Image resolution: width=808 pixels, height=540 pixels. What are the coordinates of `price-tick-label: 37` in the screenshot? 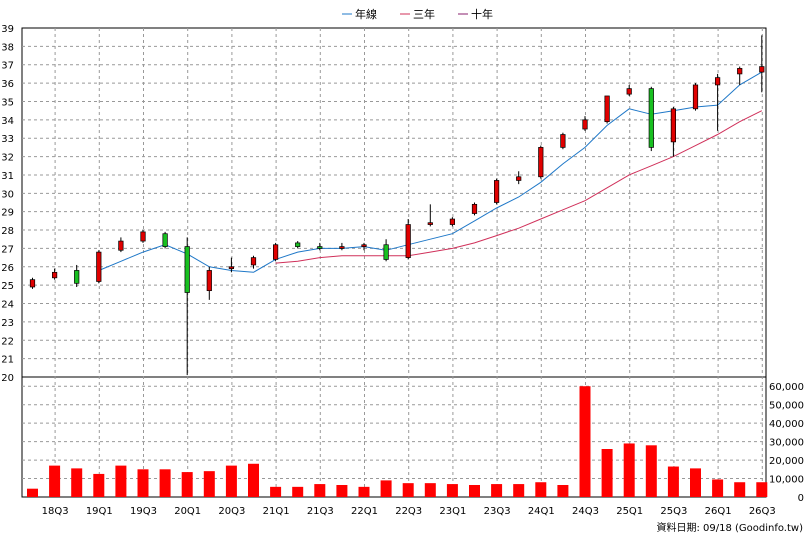 It's located at (7, 66).